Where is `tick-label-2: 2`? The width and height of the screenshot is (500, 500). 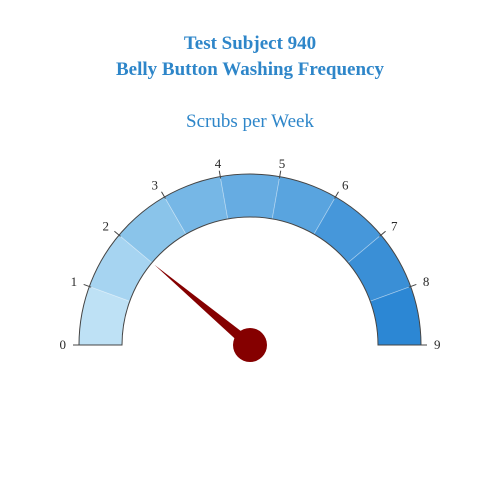 tick-label-2: 2 is located at coordinates (106, 226).